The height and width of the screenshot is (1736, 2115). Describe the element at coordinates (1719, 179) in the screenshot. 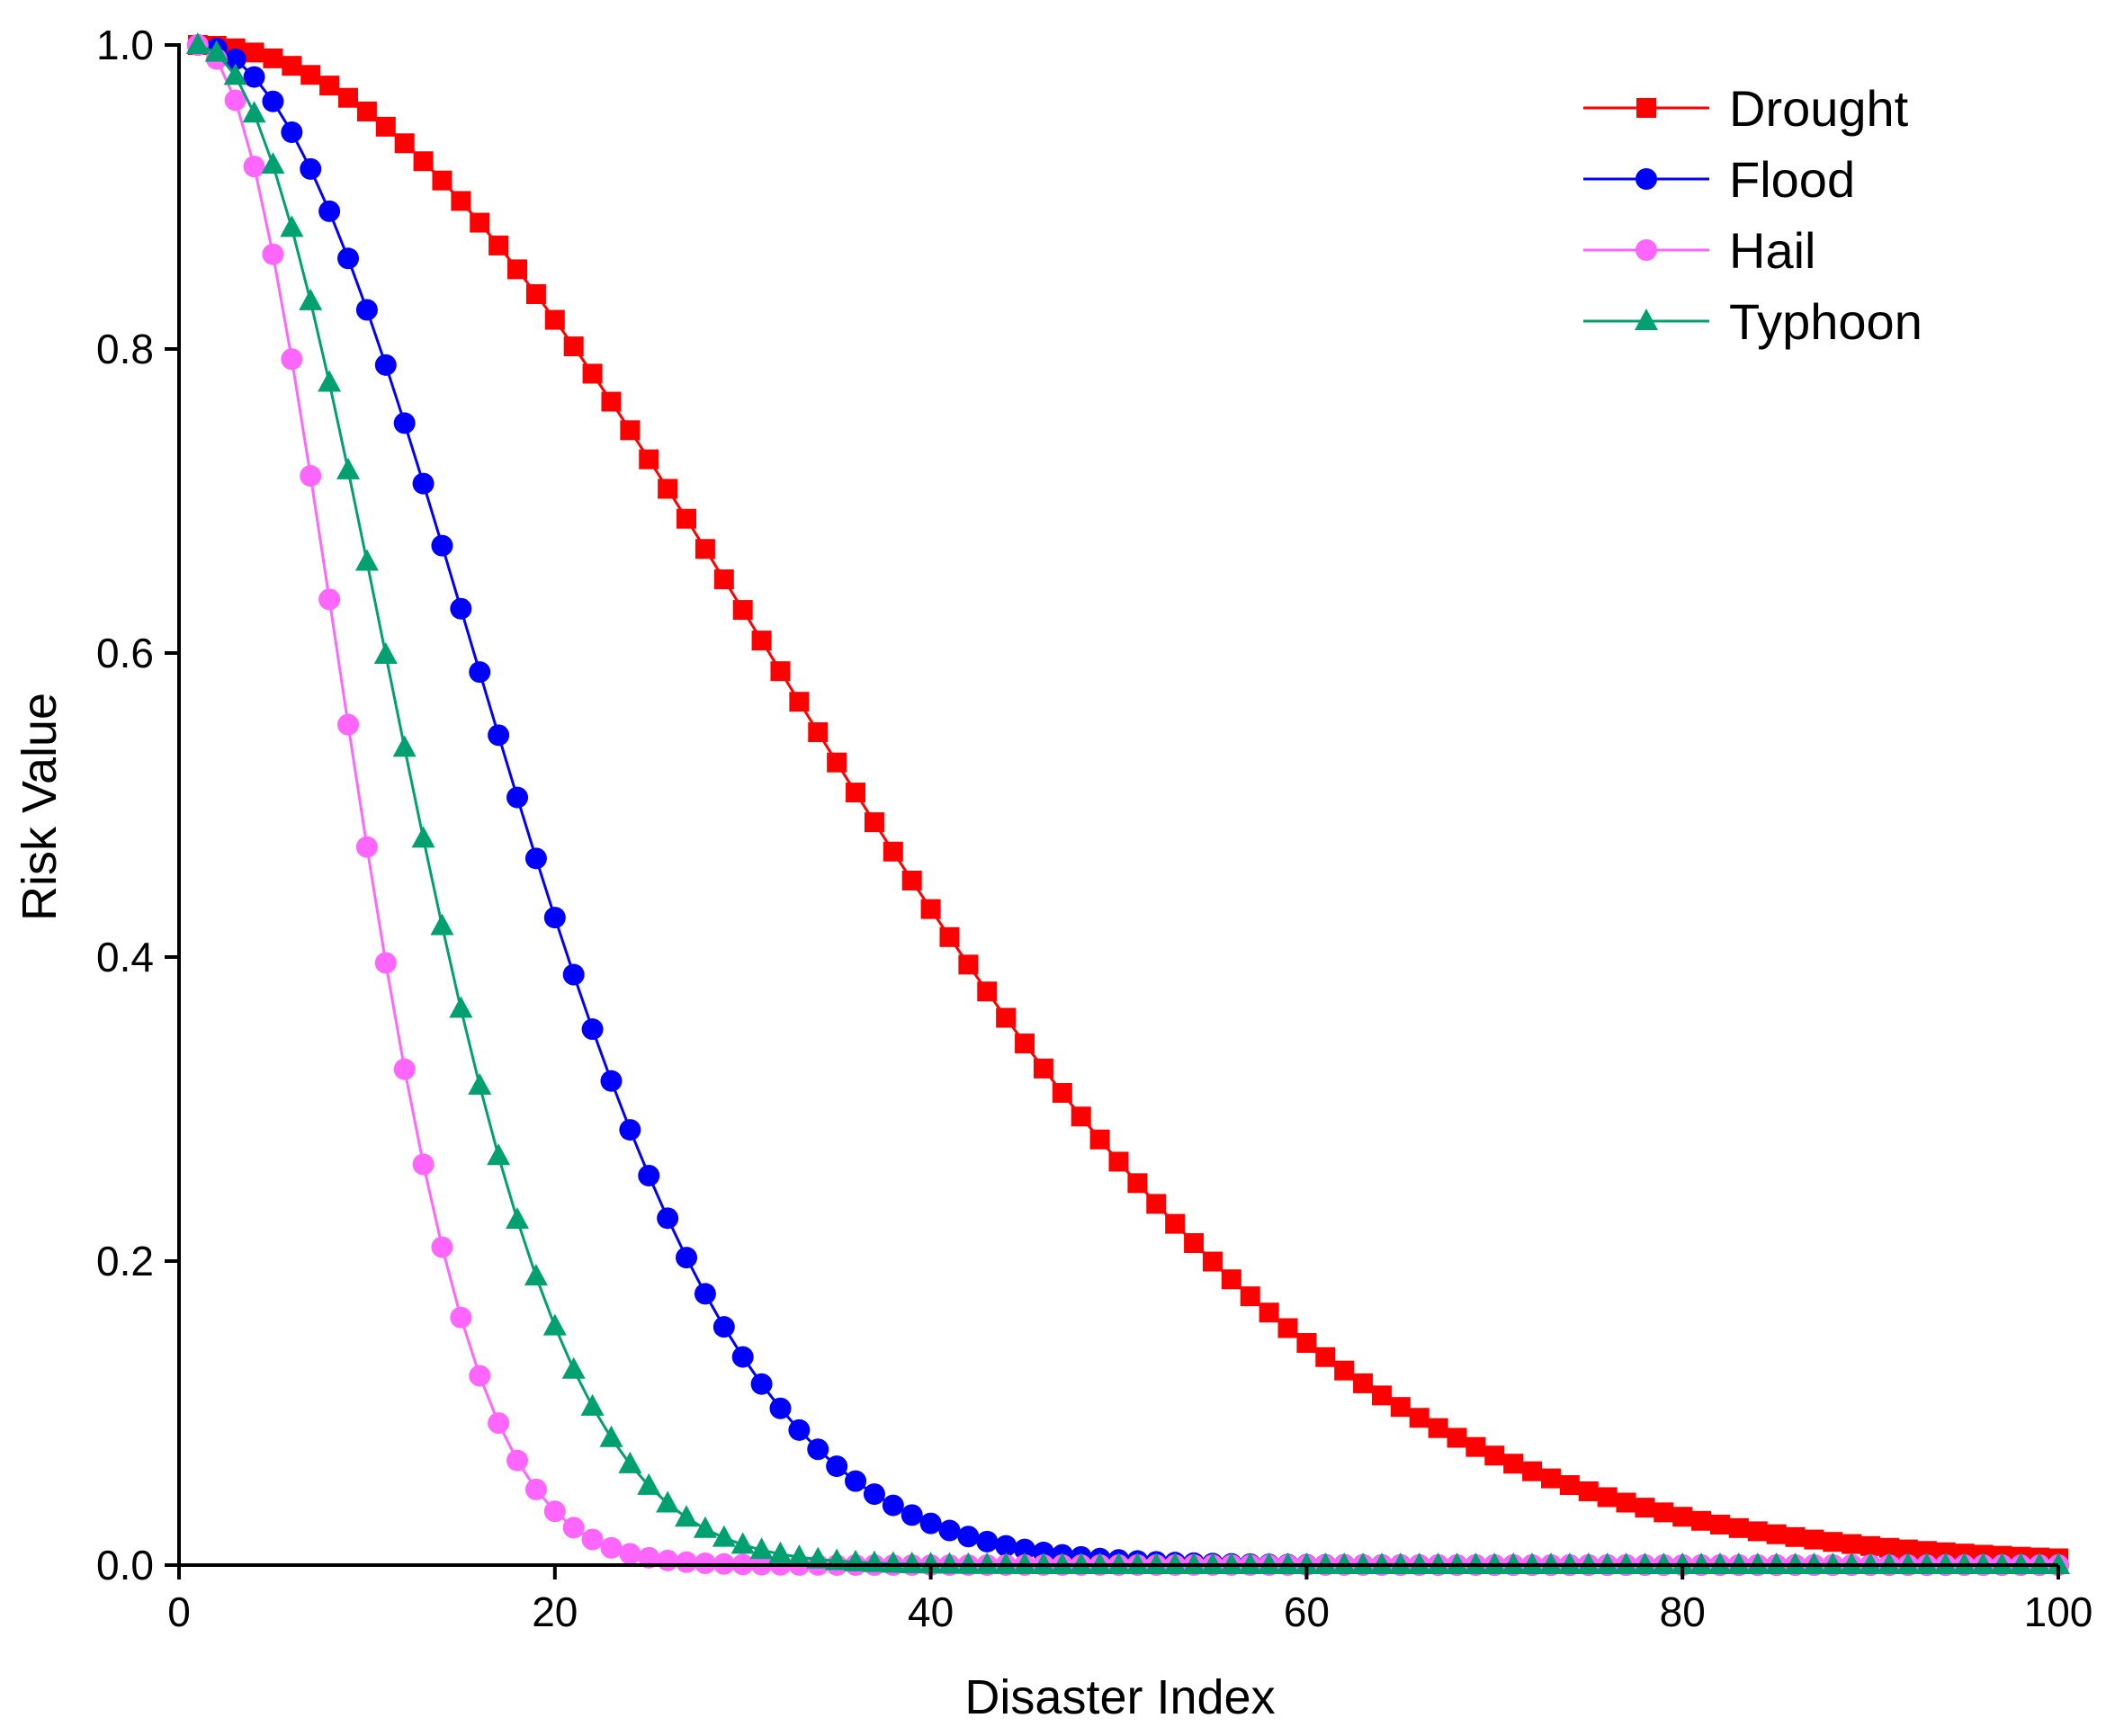

I see `legend-item-flood: Flood` at that location.